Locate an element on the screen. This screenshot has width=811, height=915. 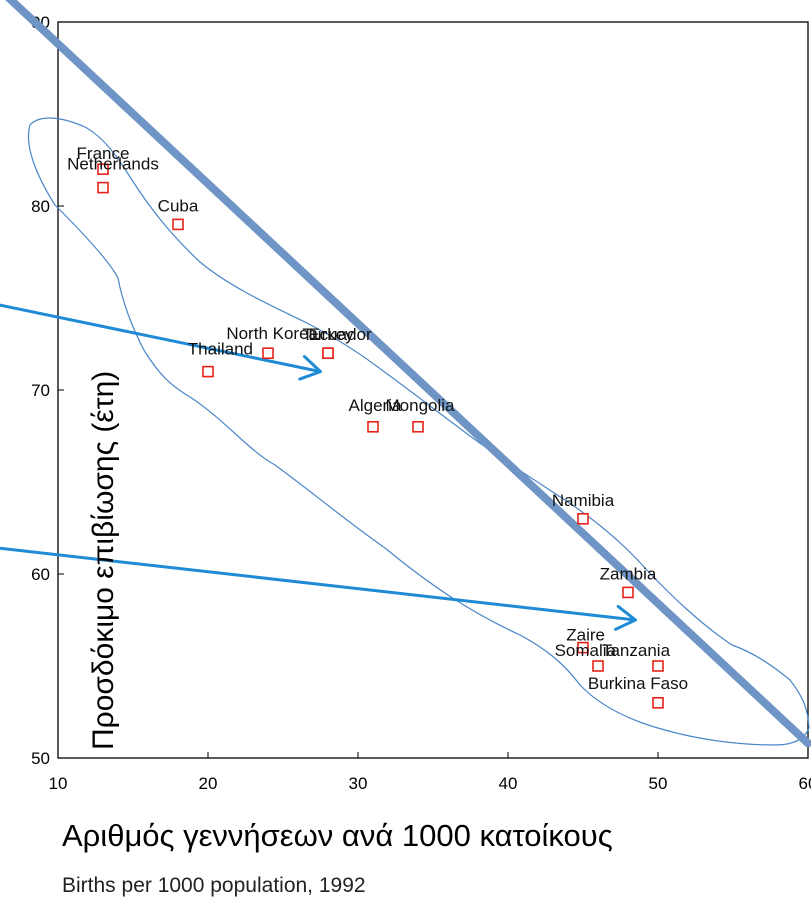
label-zaire: Zaire is located at coordinates (585, 635).